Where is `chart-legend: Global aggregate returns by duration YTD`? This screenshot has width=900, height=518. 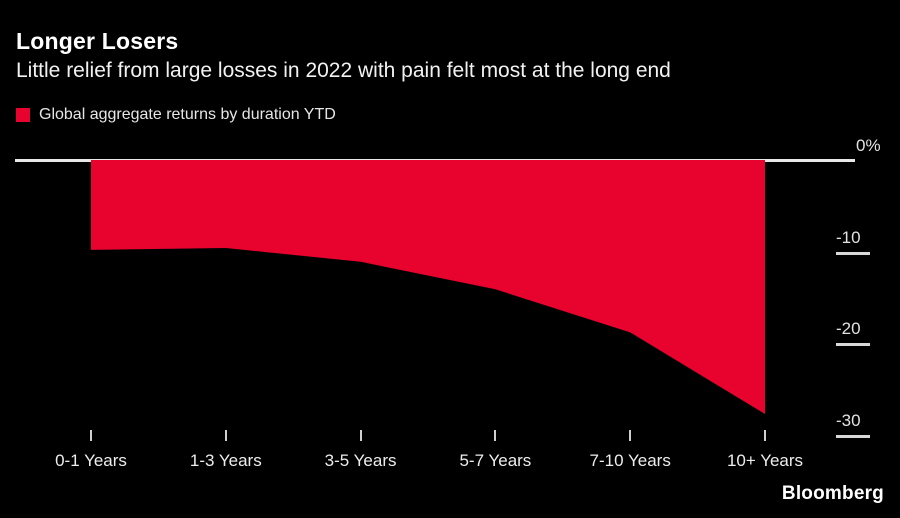
chart-legend: Global aggregate returns by duration YTD is located at coordinates (176, 115).